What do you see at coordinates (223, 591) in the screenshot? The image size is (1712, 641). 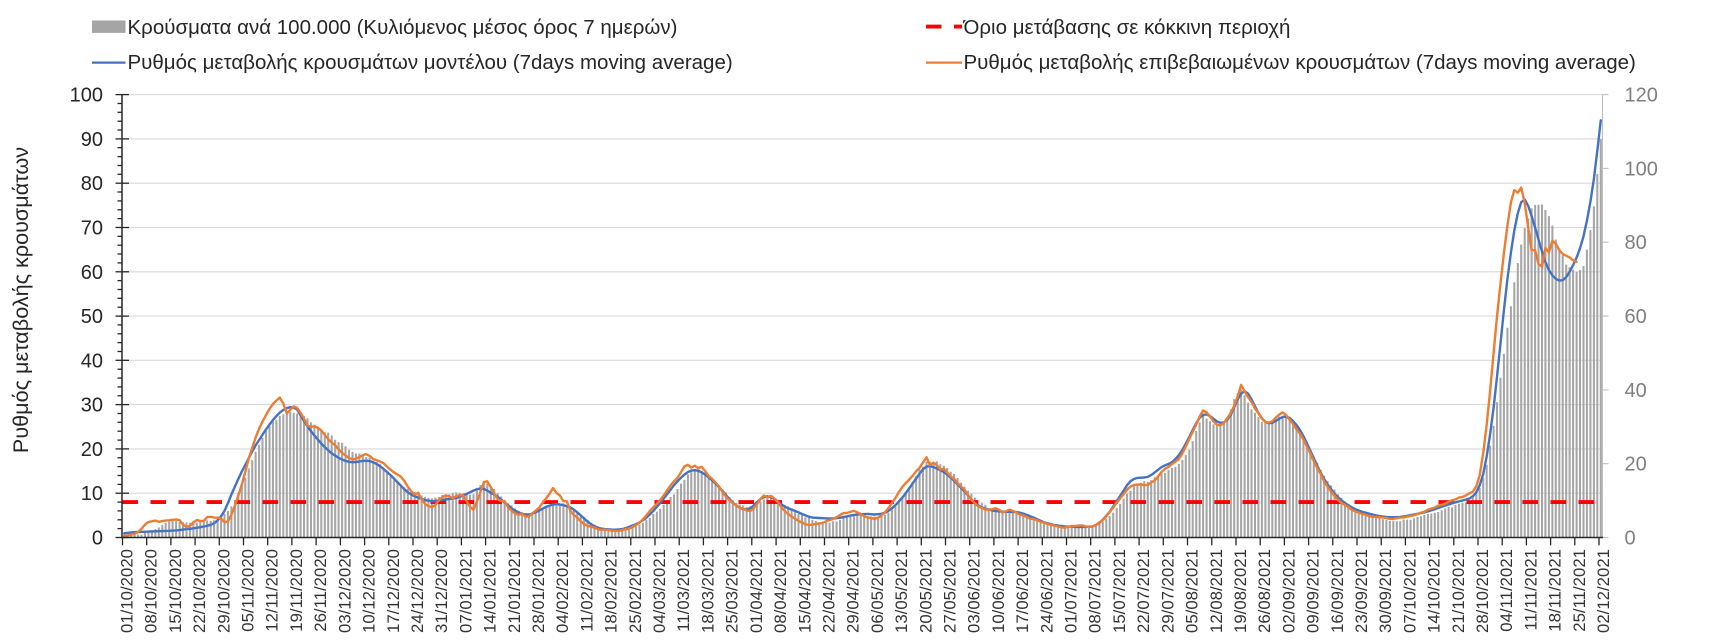 I see `svg-text: 29/10/2020` at bounding box center [223, 591].